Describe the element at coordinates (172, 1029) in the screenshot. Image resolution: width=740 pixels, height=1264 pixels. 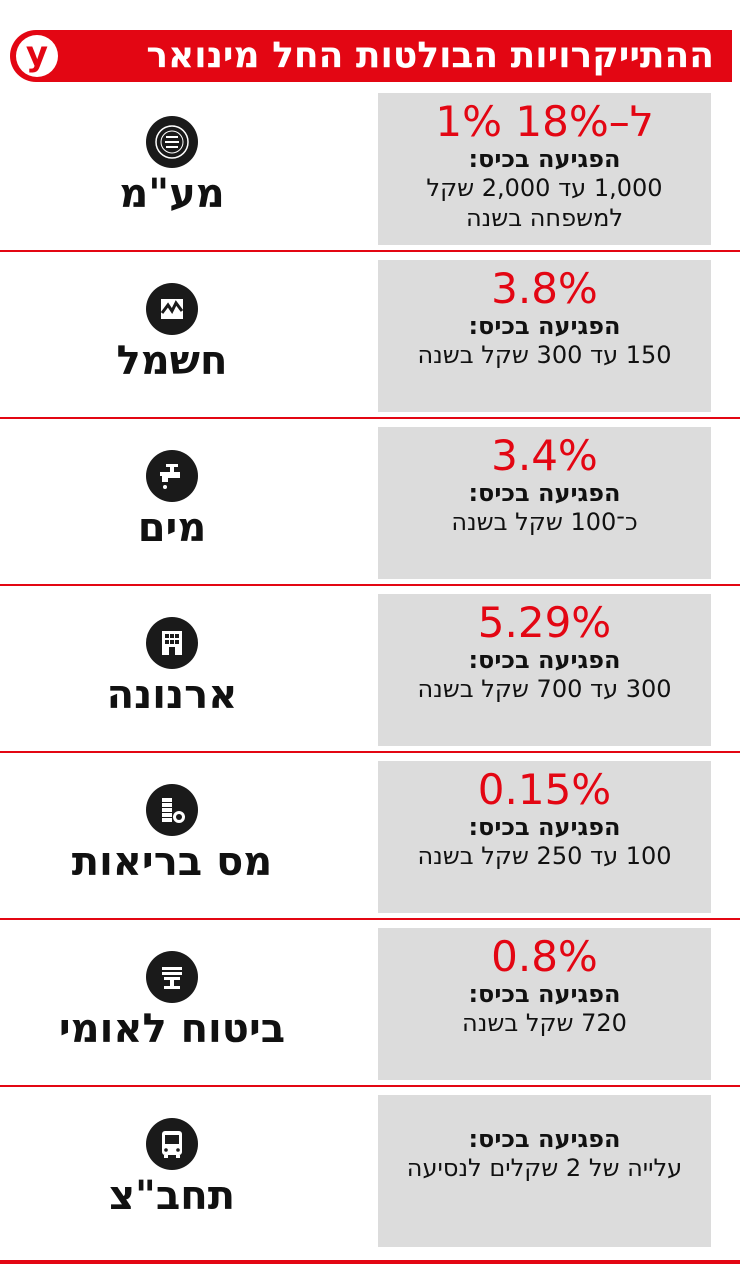
I see `row-title: ביטוח לאומי` at that location.